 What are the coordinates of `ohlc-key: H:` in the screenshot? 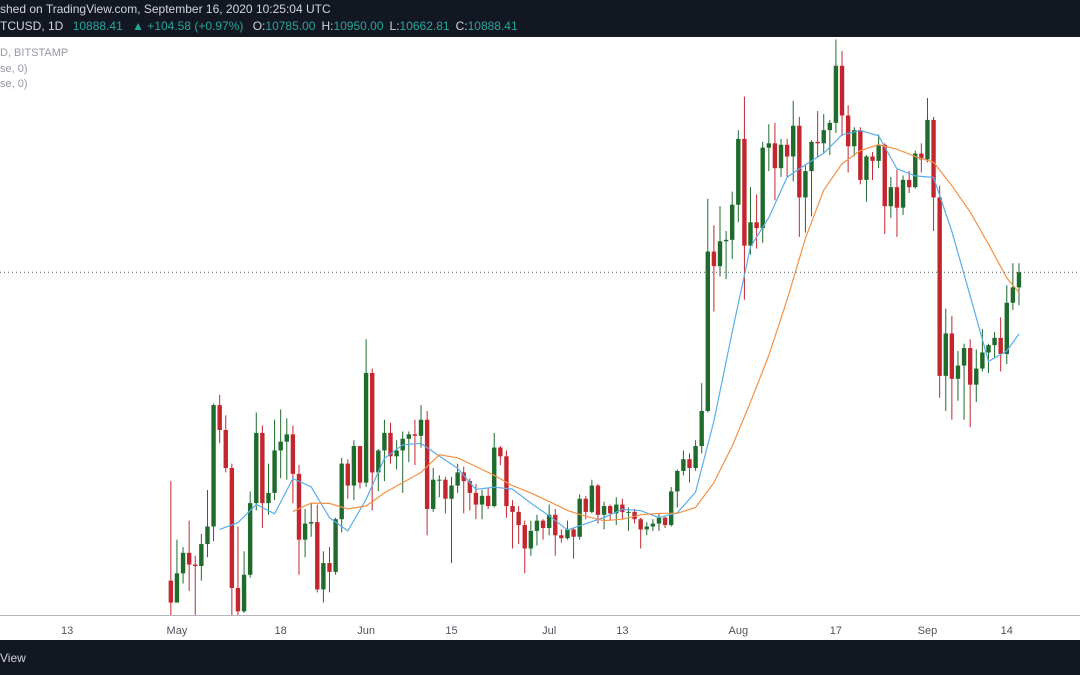 It's located at (327, 26).